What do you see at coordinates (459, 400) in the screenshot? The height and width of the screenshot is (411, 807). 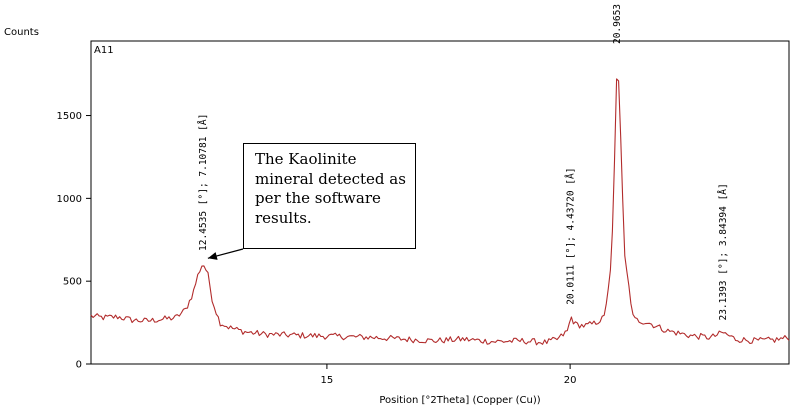 I see `x-axis-label: Position [°2Theta] (Copper (Cu))` at bounding box center [459, 400].